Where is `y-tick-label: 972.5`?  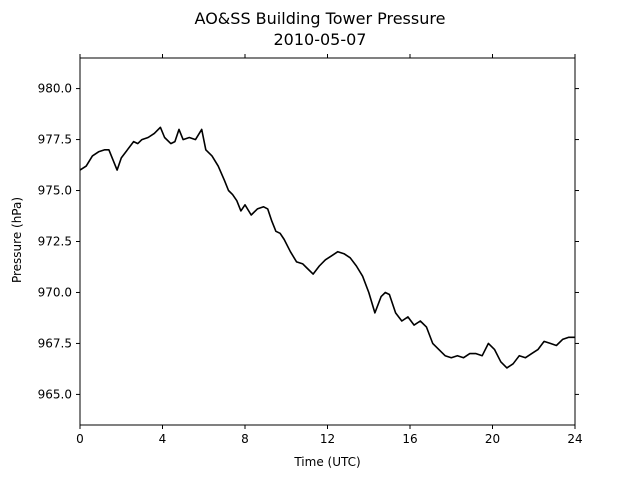 y-tick-label: 972.5 is located at coordinates (55, 242).